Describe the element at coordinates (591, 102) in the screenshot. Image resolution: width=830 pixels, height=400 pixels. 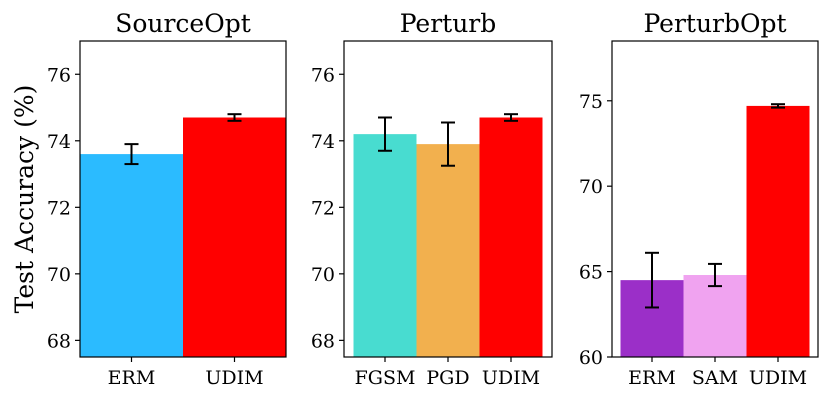
I see `y-tick-label: 75` at that location.